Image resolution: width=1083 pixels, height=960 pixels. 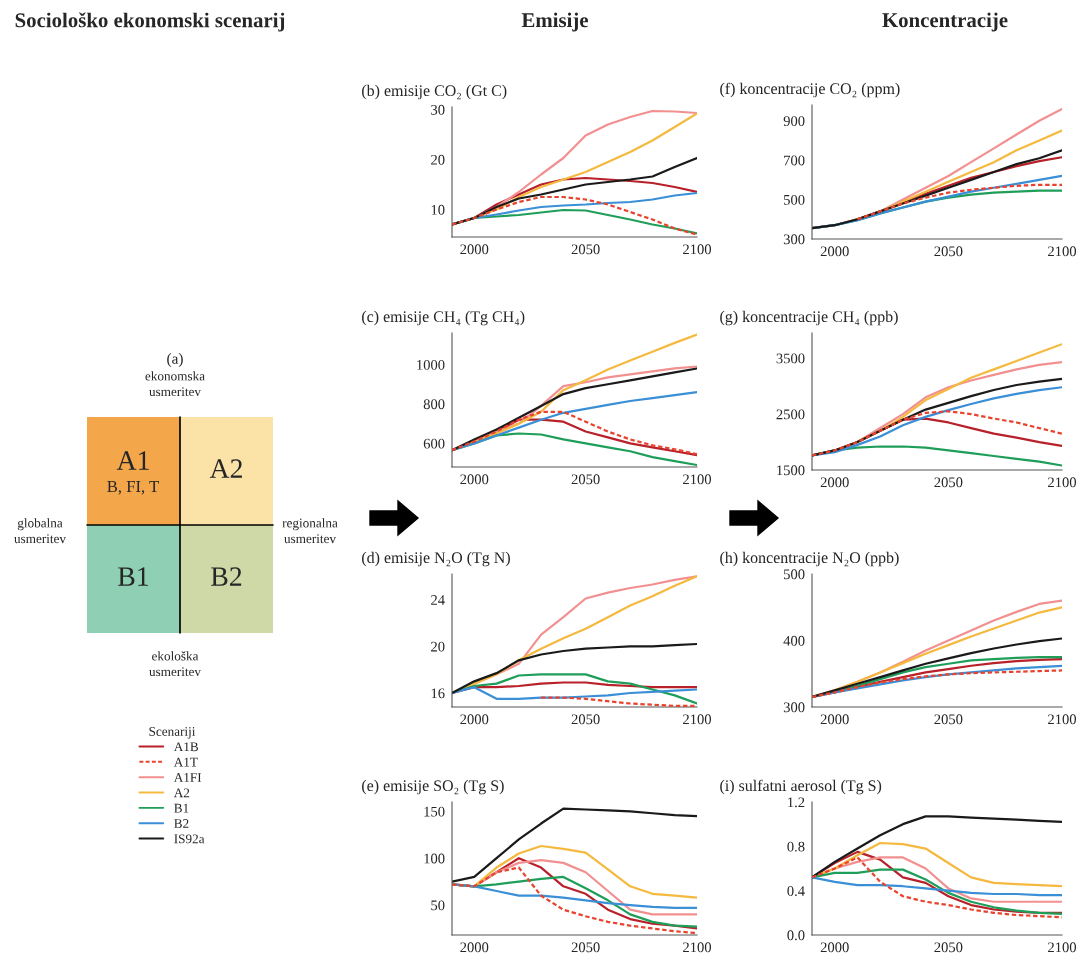 I want to click on y-tick-label: 800, so click(x=434, y=404).